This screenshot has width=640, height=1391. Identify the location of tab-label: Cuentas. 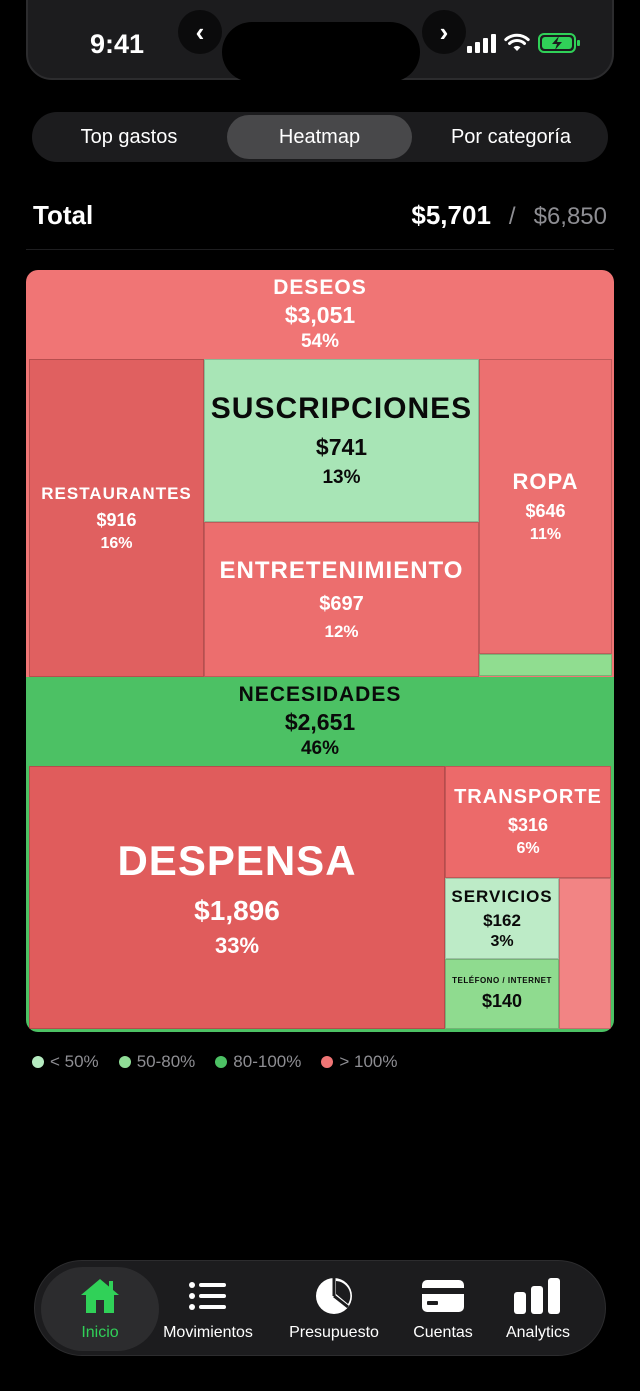
(443, 1332).